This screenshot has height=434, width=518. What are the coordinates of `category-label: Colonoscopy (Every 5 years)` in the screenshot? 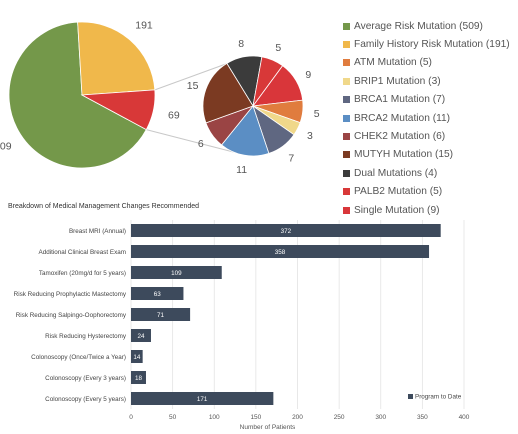 It's located at (85, 399).